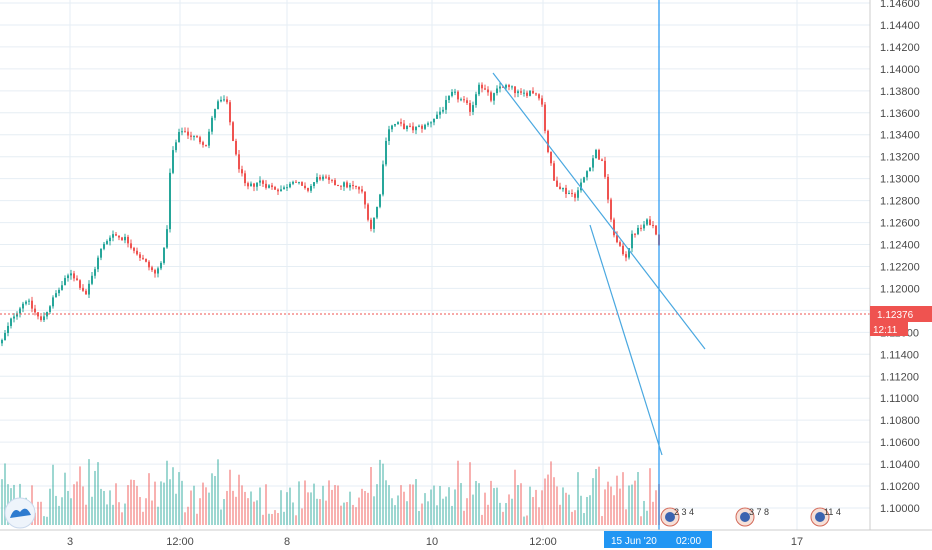  What do you see at coordinates (20, 513) in the screenshot?
I see `tradingview-logo-icon` at bounding box center [20, 513].